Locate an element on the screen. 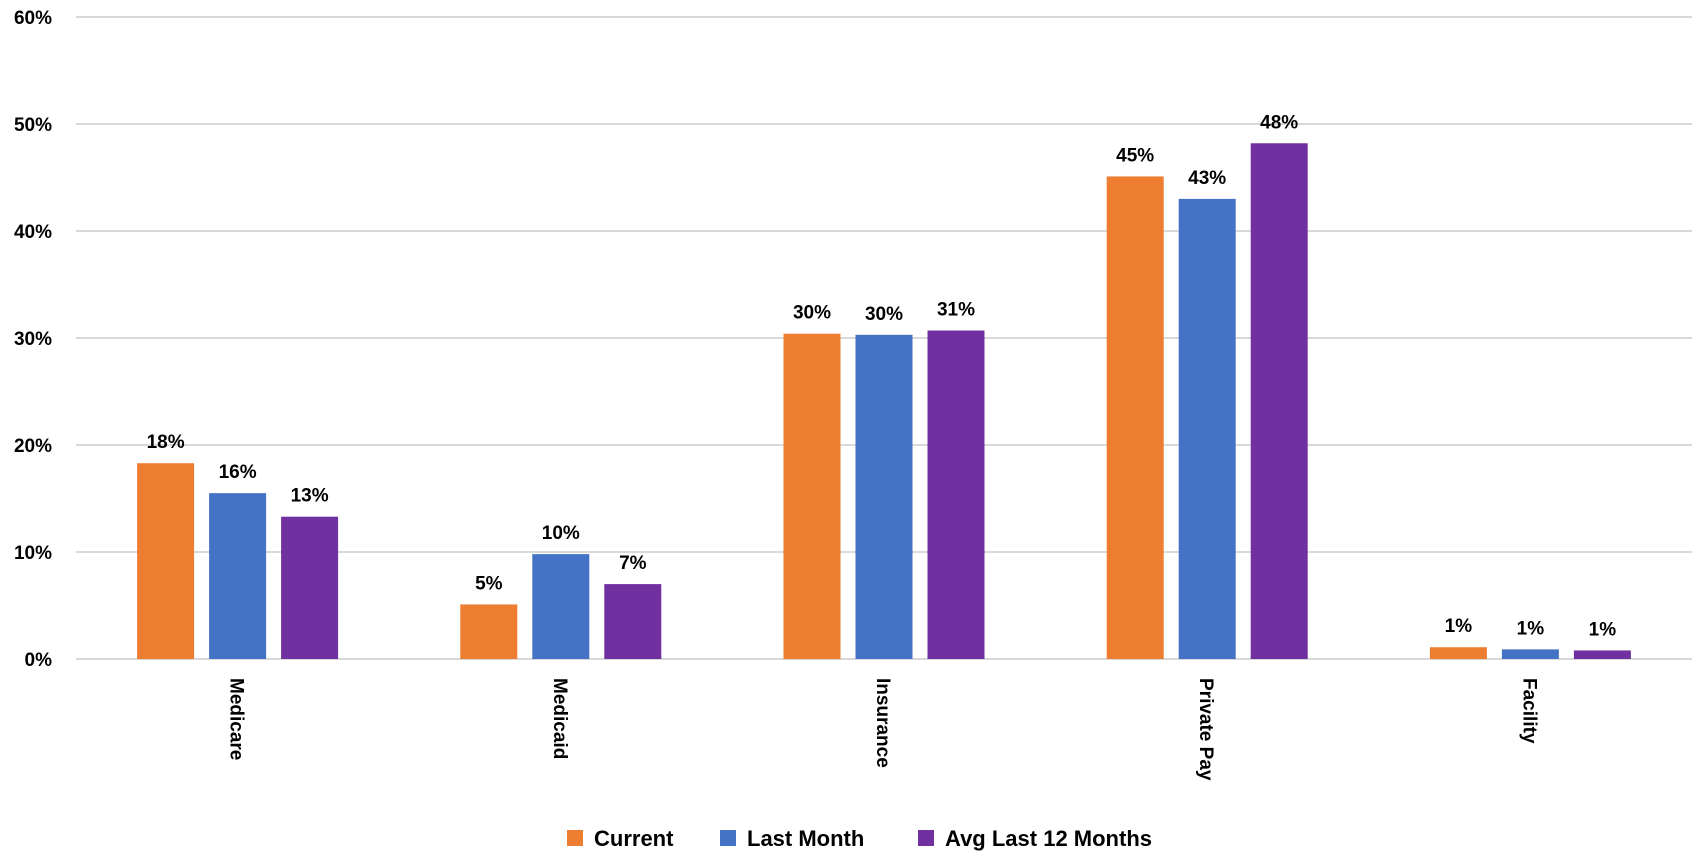 This screenshot has height=858, width=1698. bar-current-medicare is located at coordinates (166, 561).